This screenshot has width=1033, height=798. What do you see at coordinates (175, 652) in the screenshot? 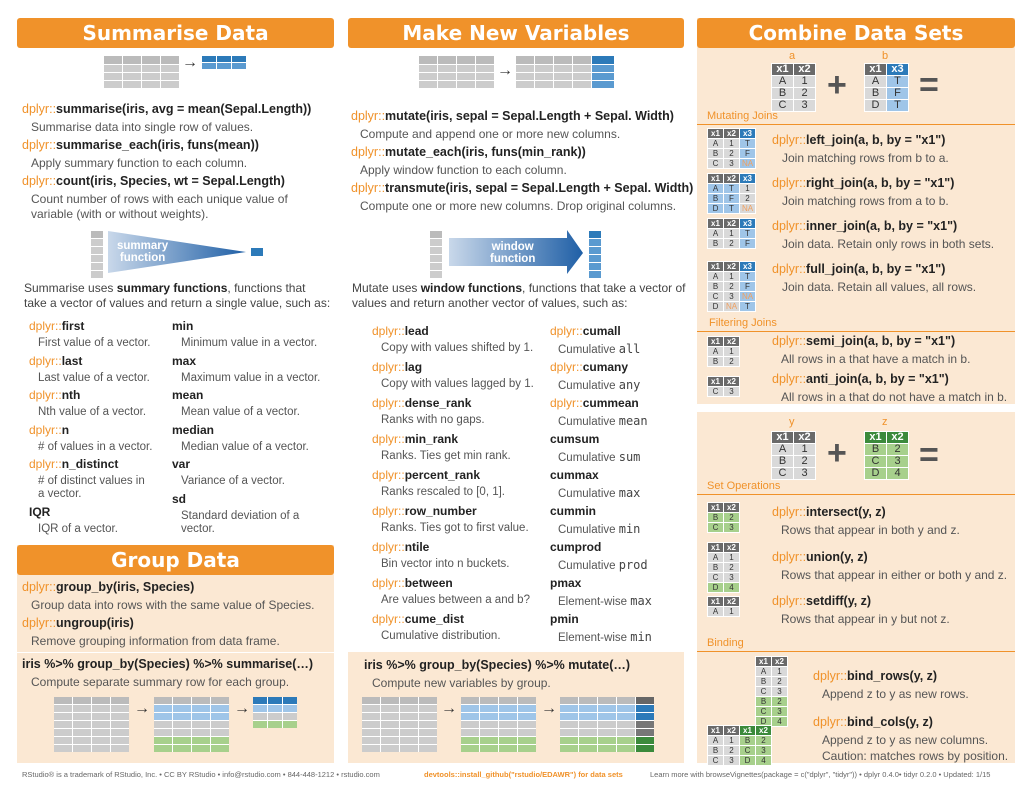
I see `group-divider` at bounding box center [175, 652].